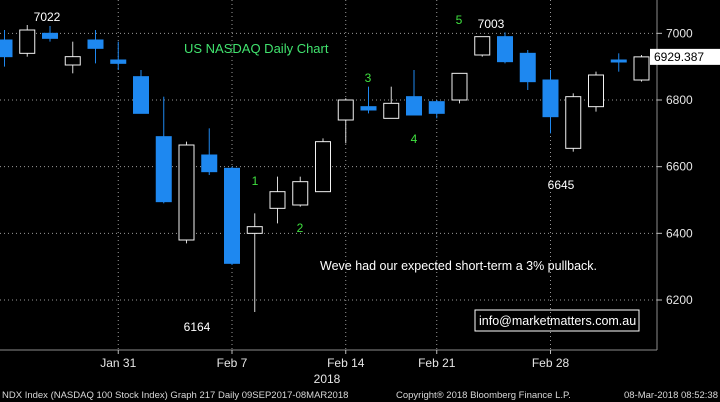 The height and width of the screenshot is (402, 720). I want to click on chart-title: US NASDAQ Daily Chart, so click(256, 48).